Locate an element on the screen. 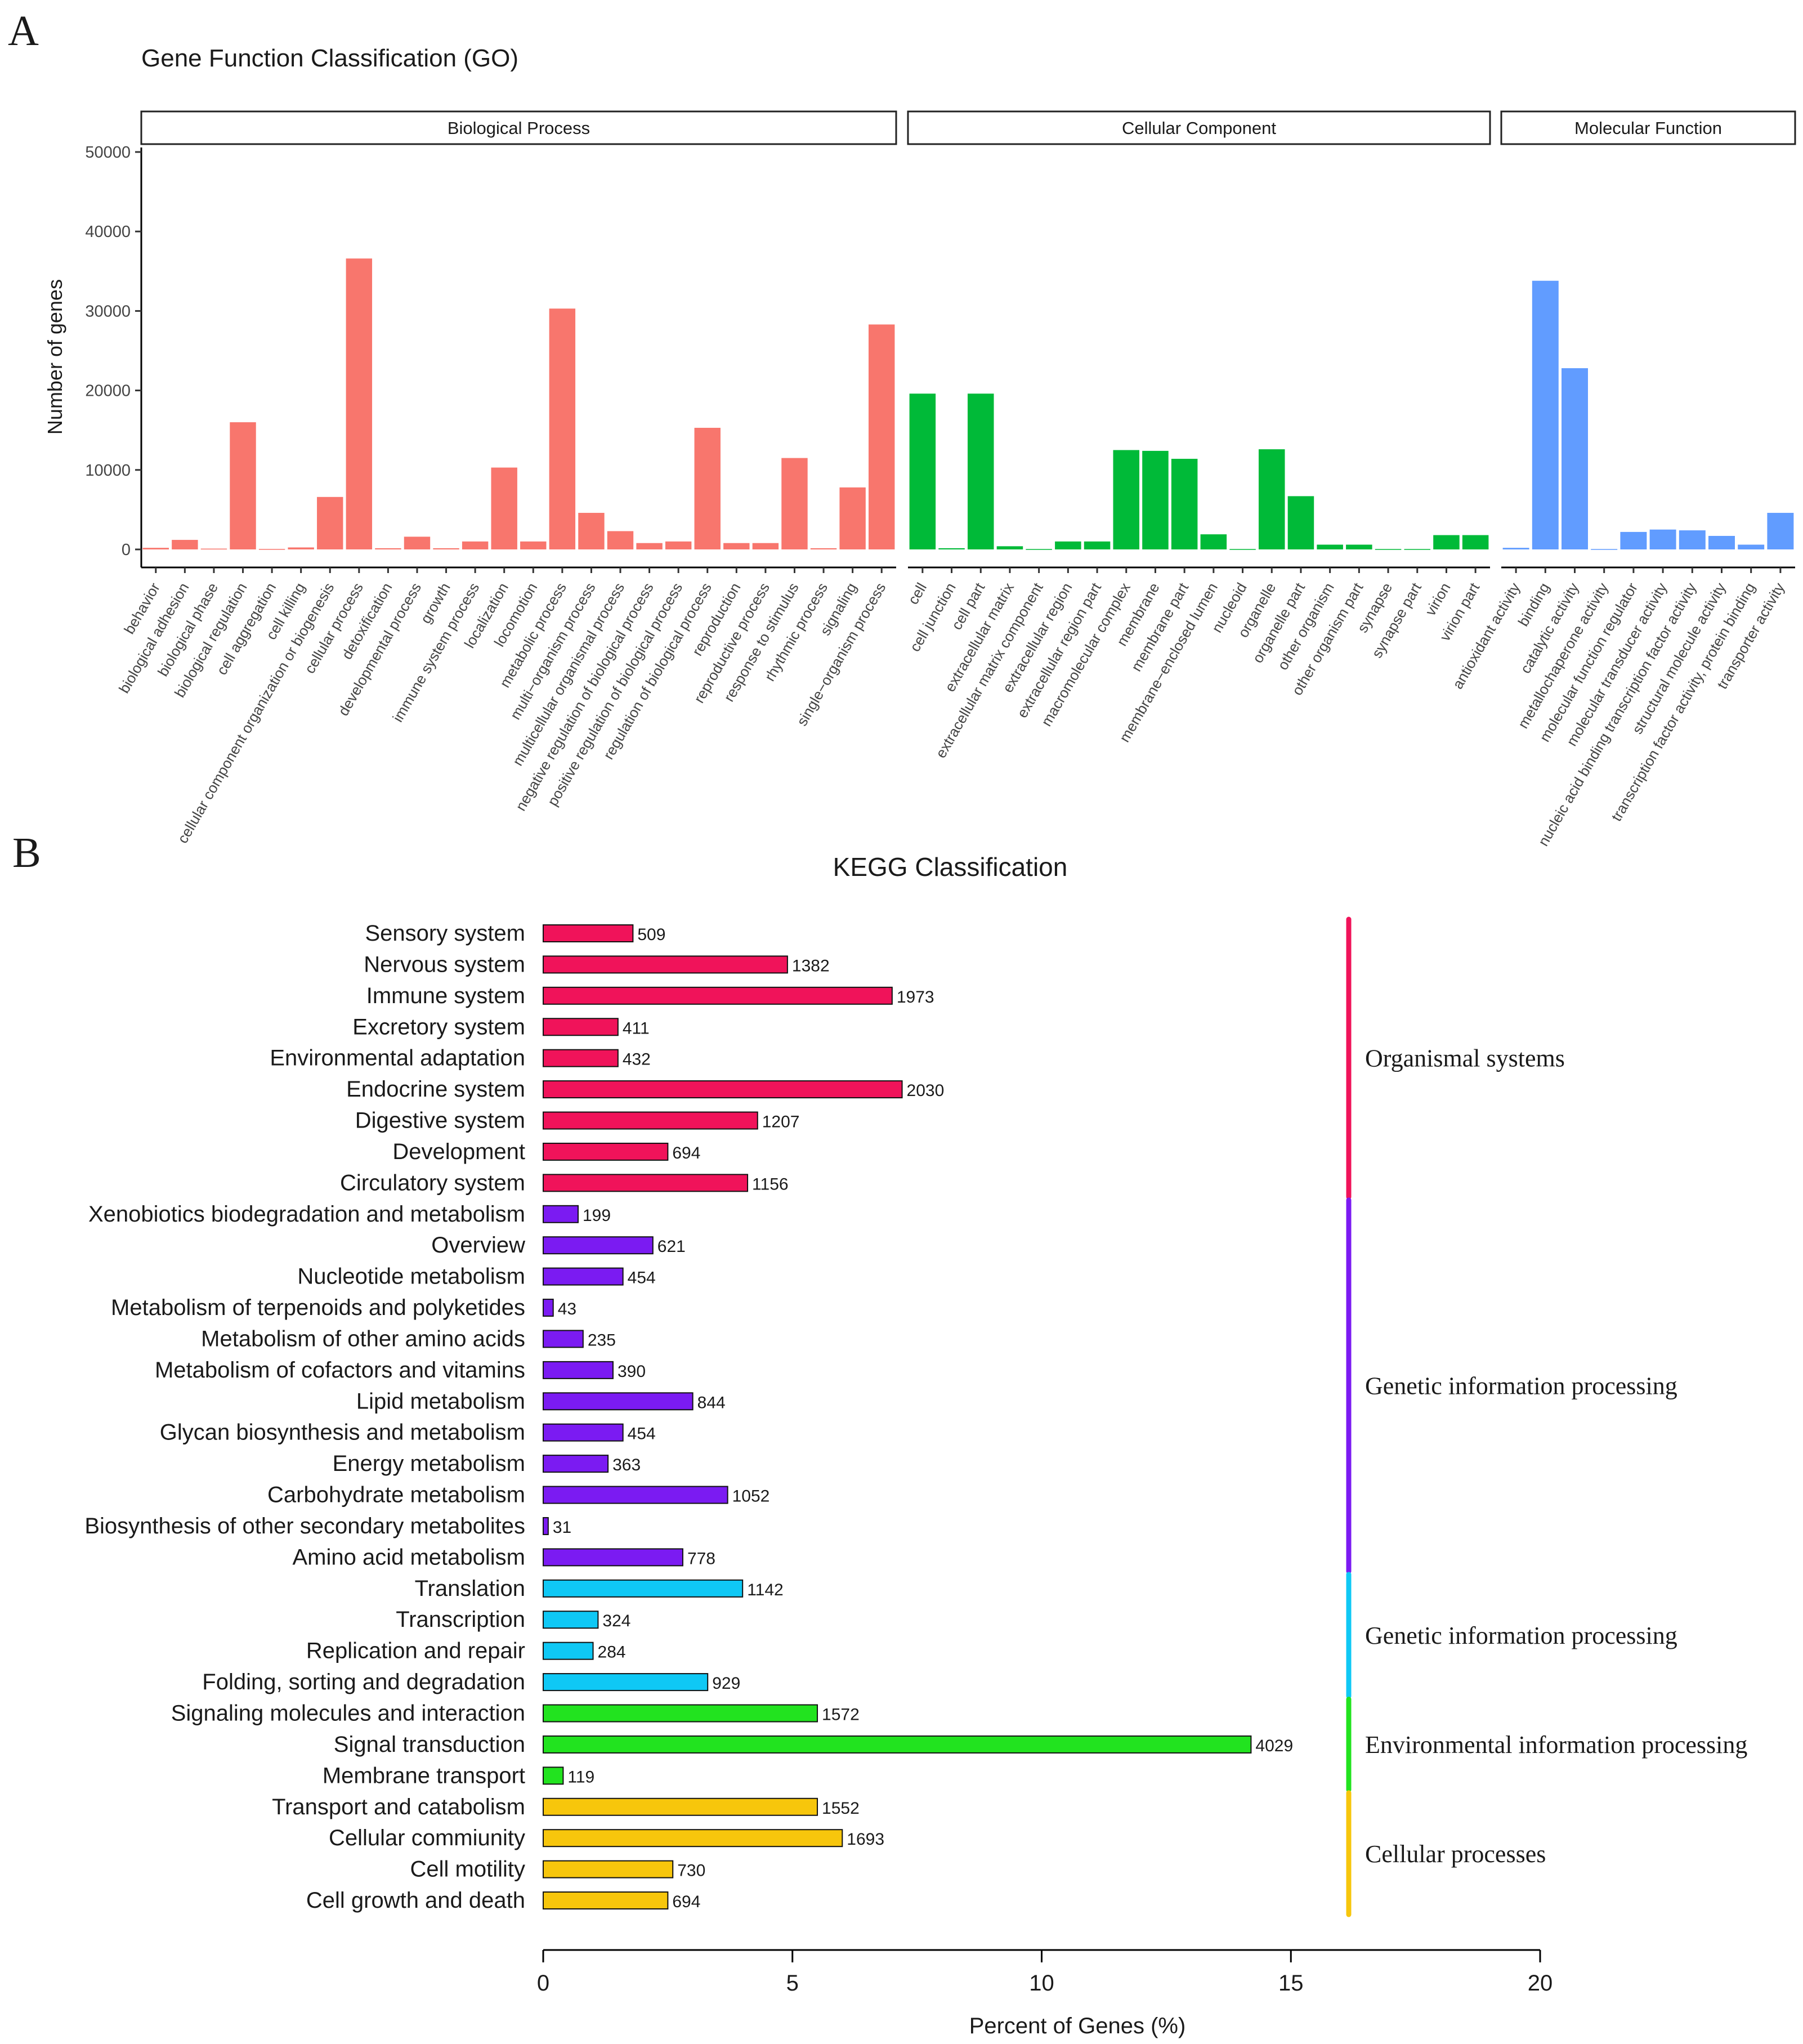 This screenshot has width=1803, height=2044. kegg-category-label: Metabolism of other amino acids is located at coordinates (363, 1338).